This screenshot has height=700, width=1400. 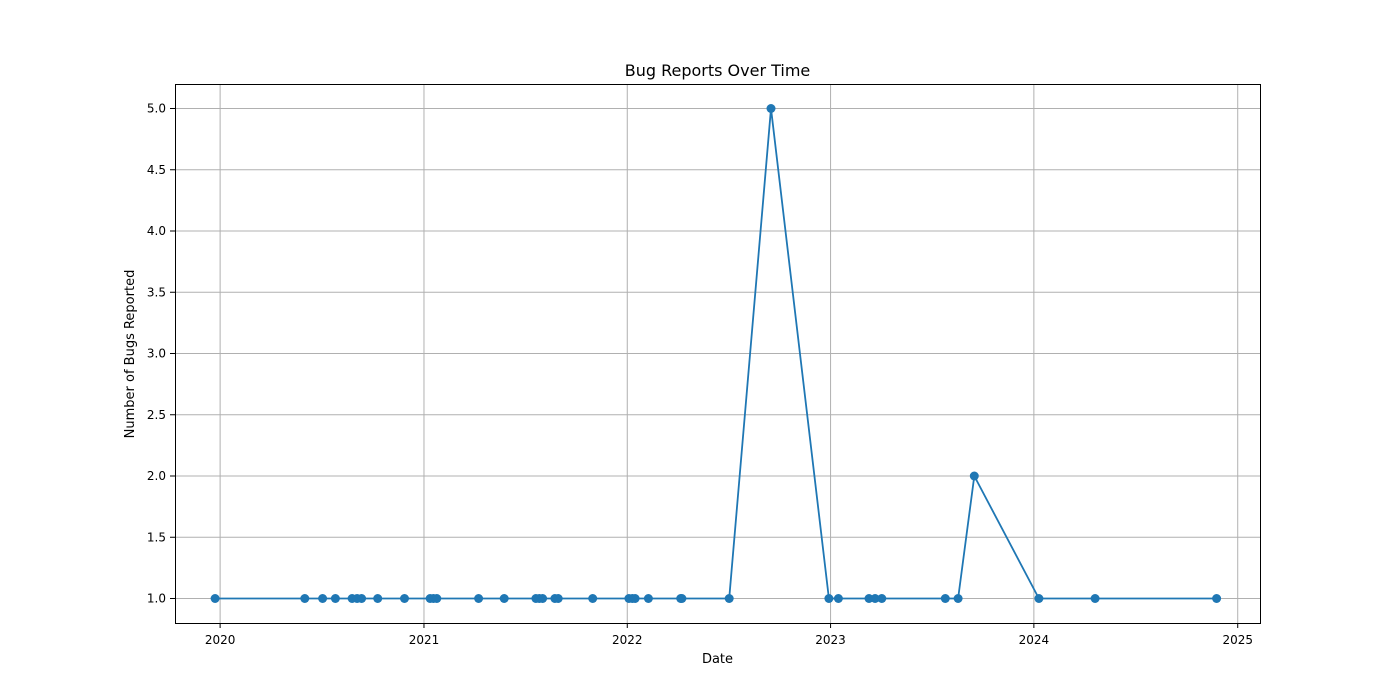 I want to click on y-tick-label: 1.0, so click(x=156, y=599).